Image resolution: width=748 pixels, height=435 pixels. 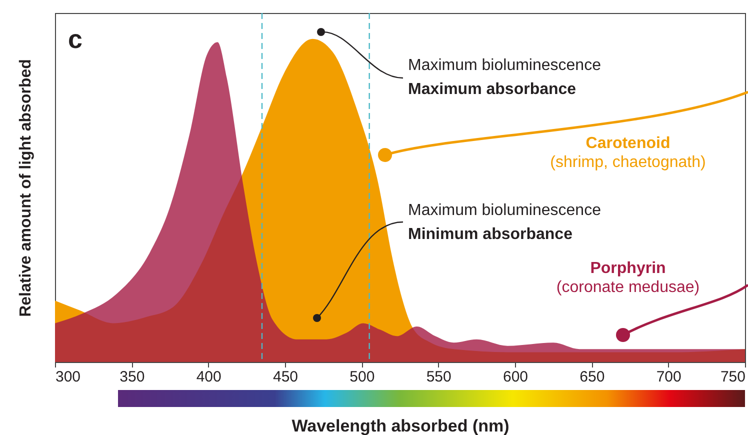 What do you see at coordinates (362, 377) in the screenshot?
I see `x-tick-label: 500` at bounding box center [362, 377].